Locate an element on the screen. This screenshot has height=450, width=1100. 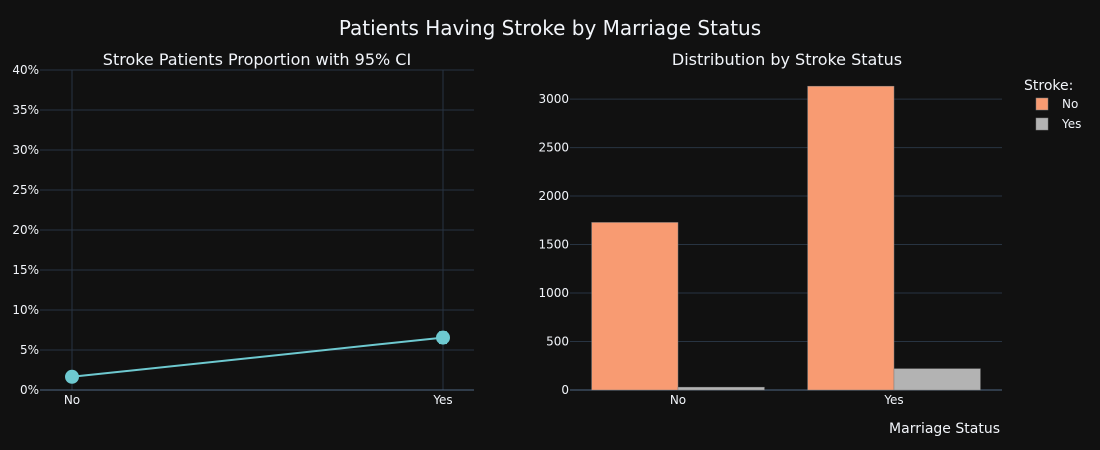
proportion-y-tick-label: 15% is located at coordinates (25, 270).